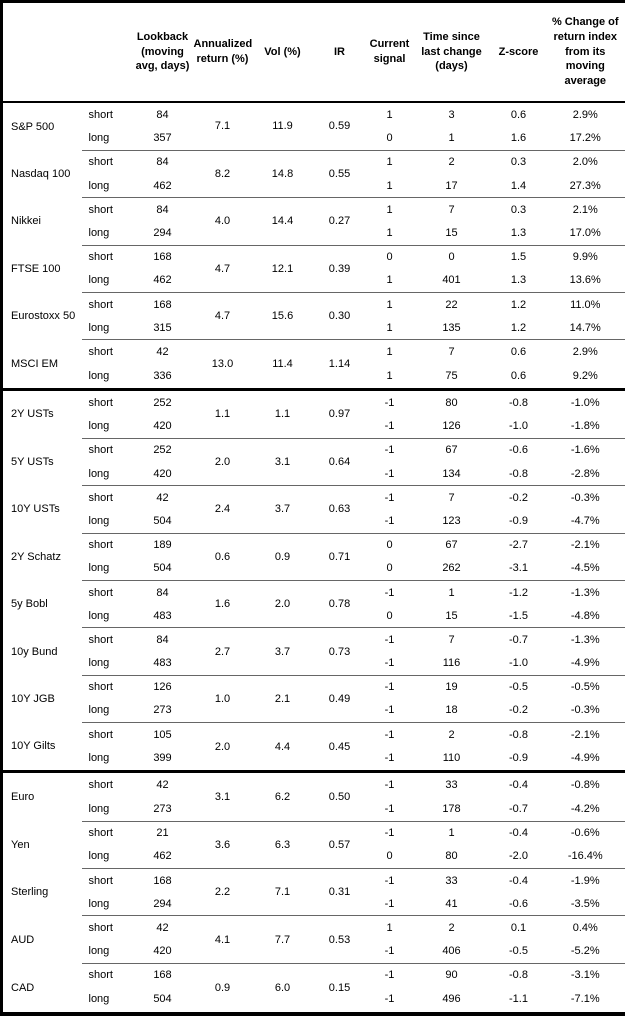  I want to click on table-row: long 483 -1 116 -1.0 -4.9%, so click(313, 663).